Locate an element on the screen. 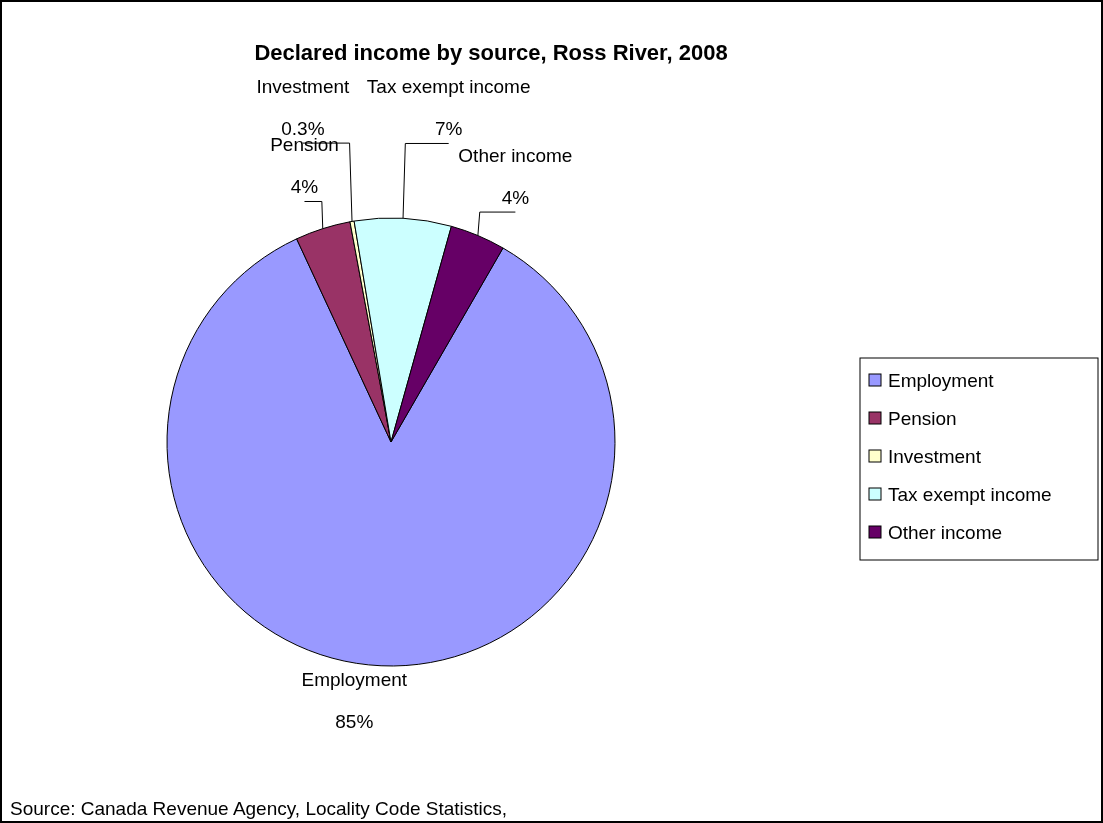 The height and width of the screenshot is (823, 1103). data-label: 85% is located at coordinates (354, 721).